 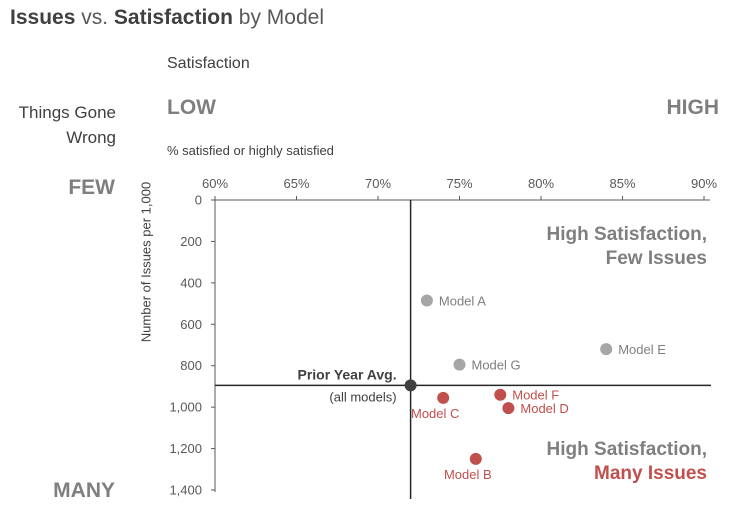 I want to click on low-label: LOW, so click(x=191, y=107).